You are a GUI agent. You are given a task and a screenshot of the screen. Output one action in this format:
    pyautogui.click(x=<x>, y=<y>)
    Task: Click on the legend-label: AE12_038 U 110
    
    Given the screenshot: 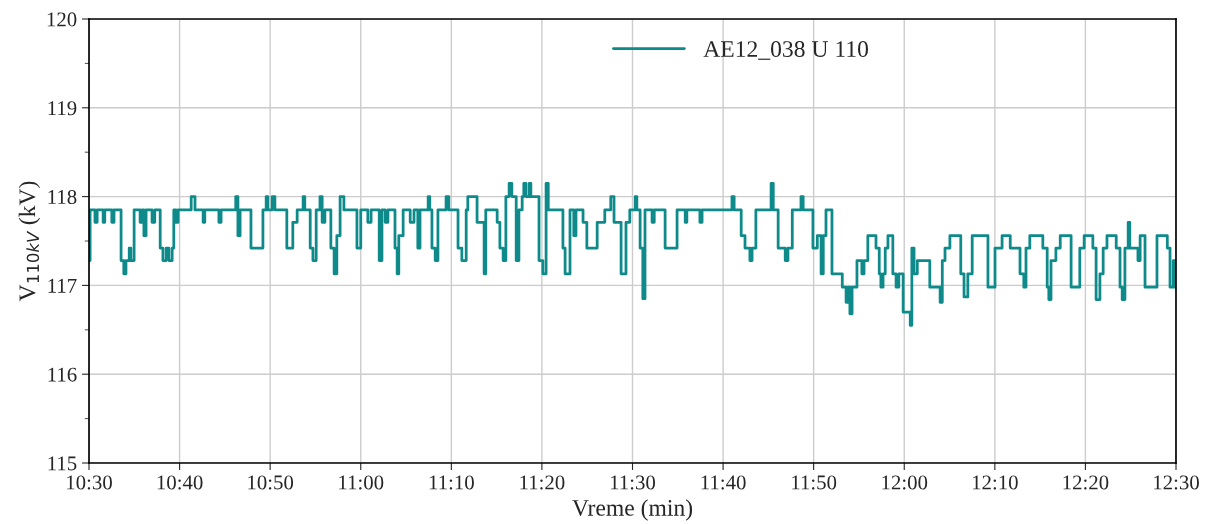 What is the action you would take?
    pyautogui.click(x=786, y=50)
    